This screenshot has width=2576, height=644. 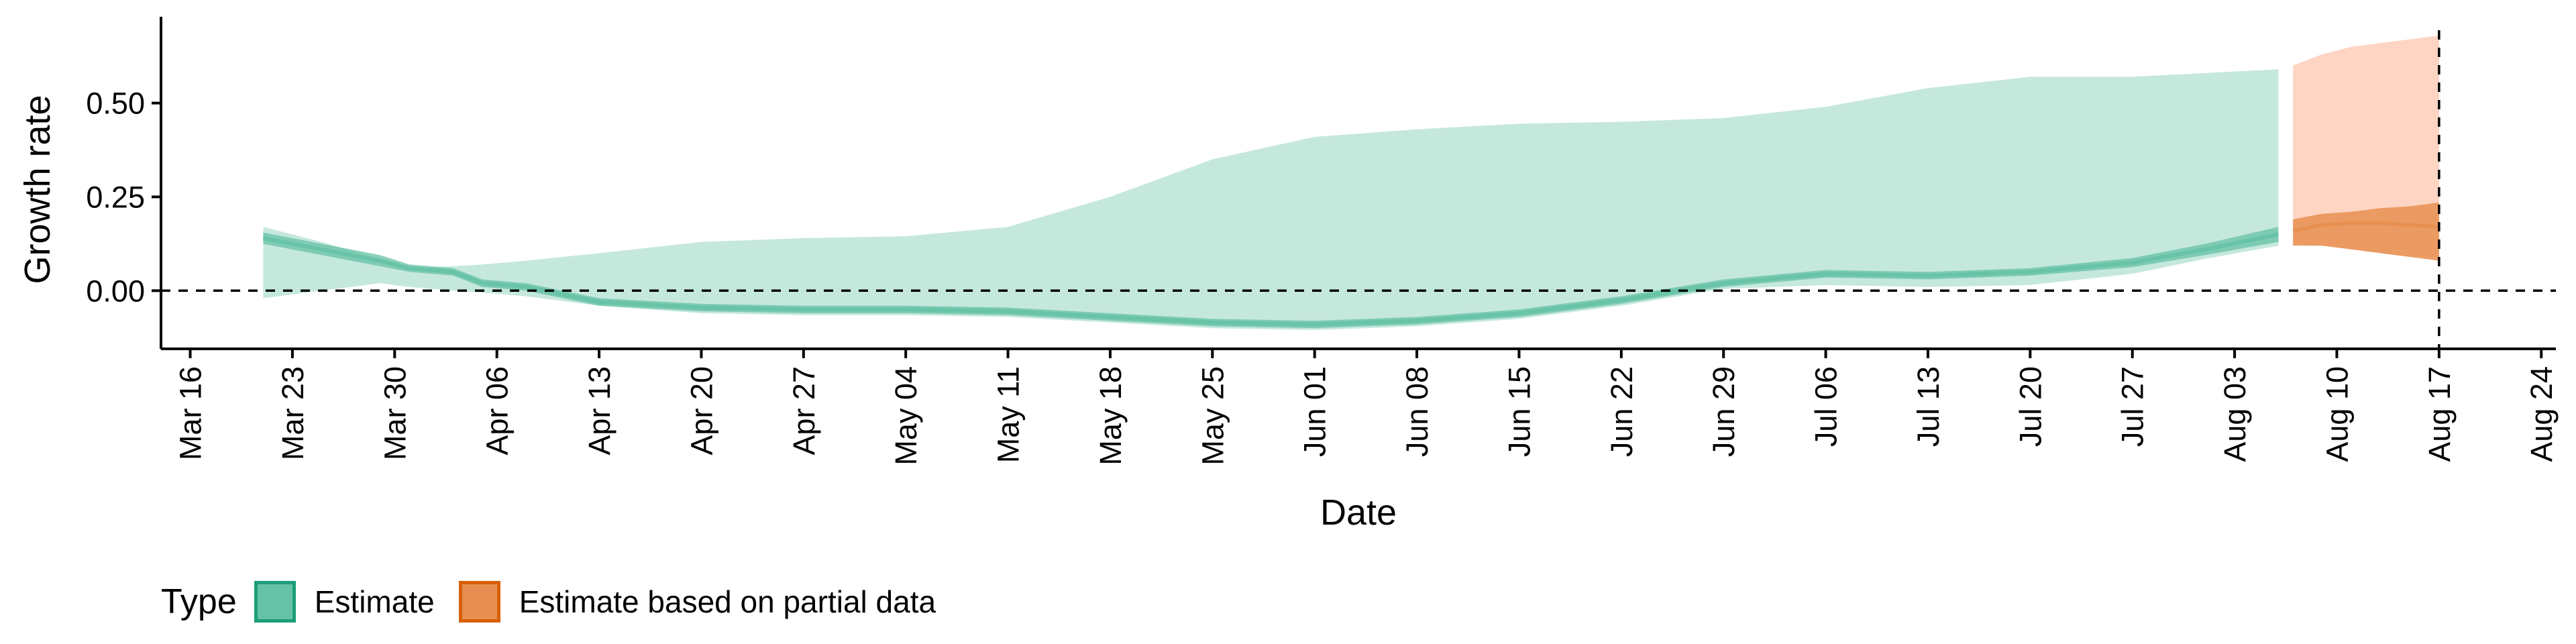 I want to click on legend-swatch-partial, so click(x=479, y=602).